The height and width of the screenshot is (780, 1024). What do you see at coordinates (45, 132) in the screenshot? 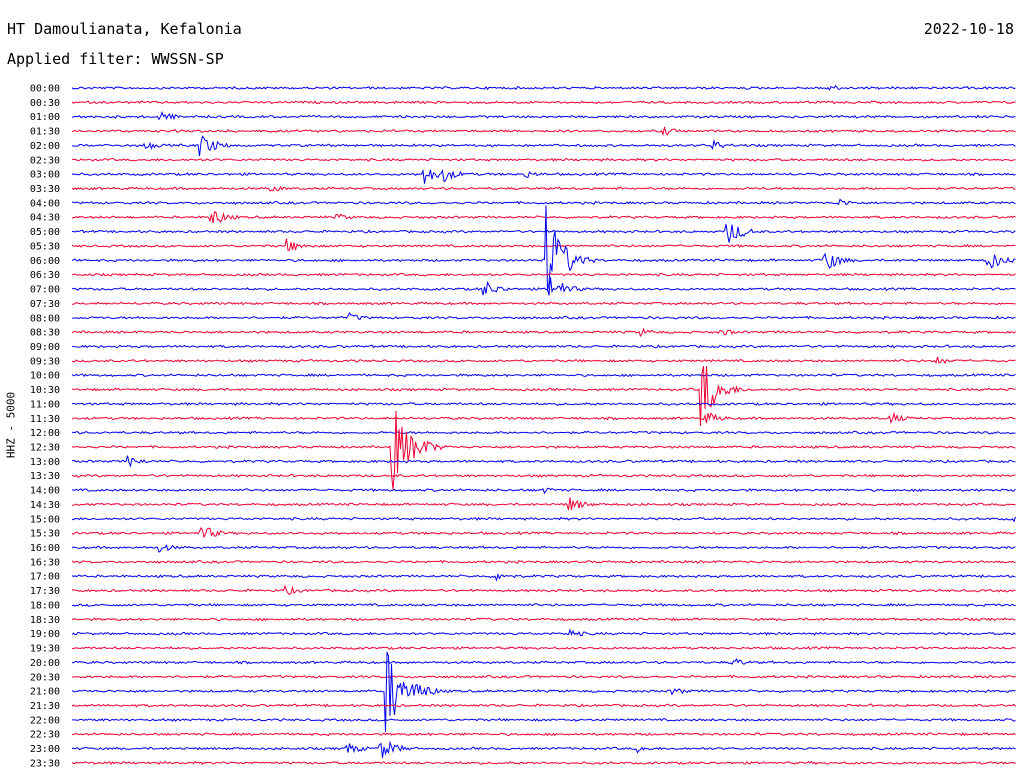
I see `row-time-label: 01:30` at bounding box center [45, 132].